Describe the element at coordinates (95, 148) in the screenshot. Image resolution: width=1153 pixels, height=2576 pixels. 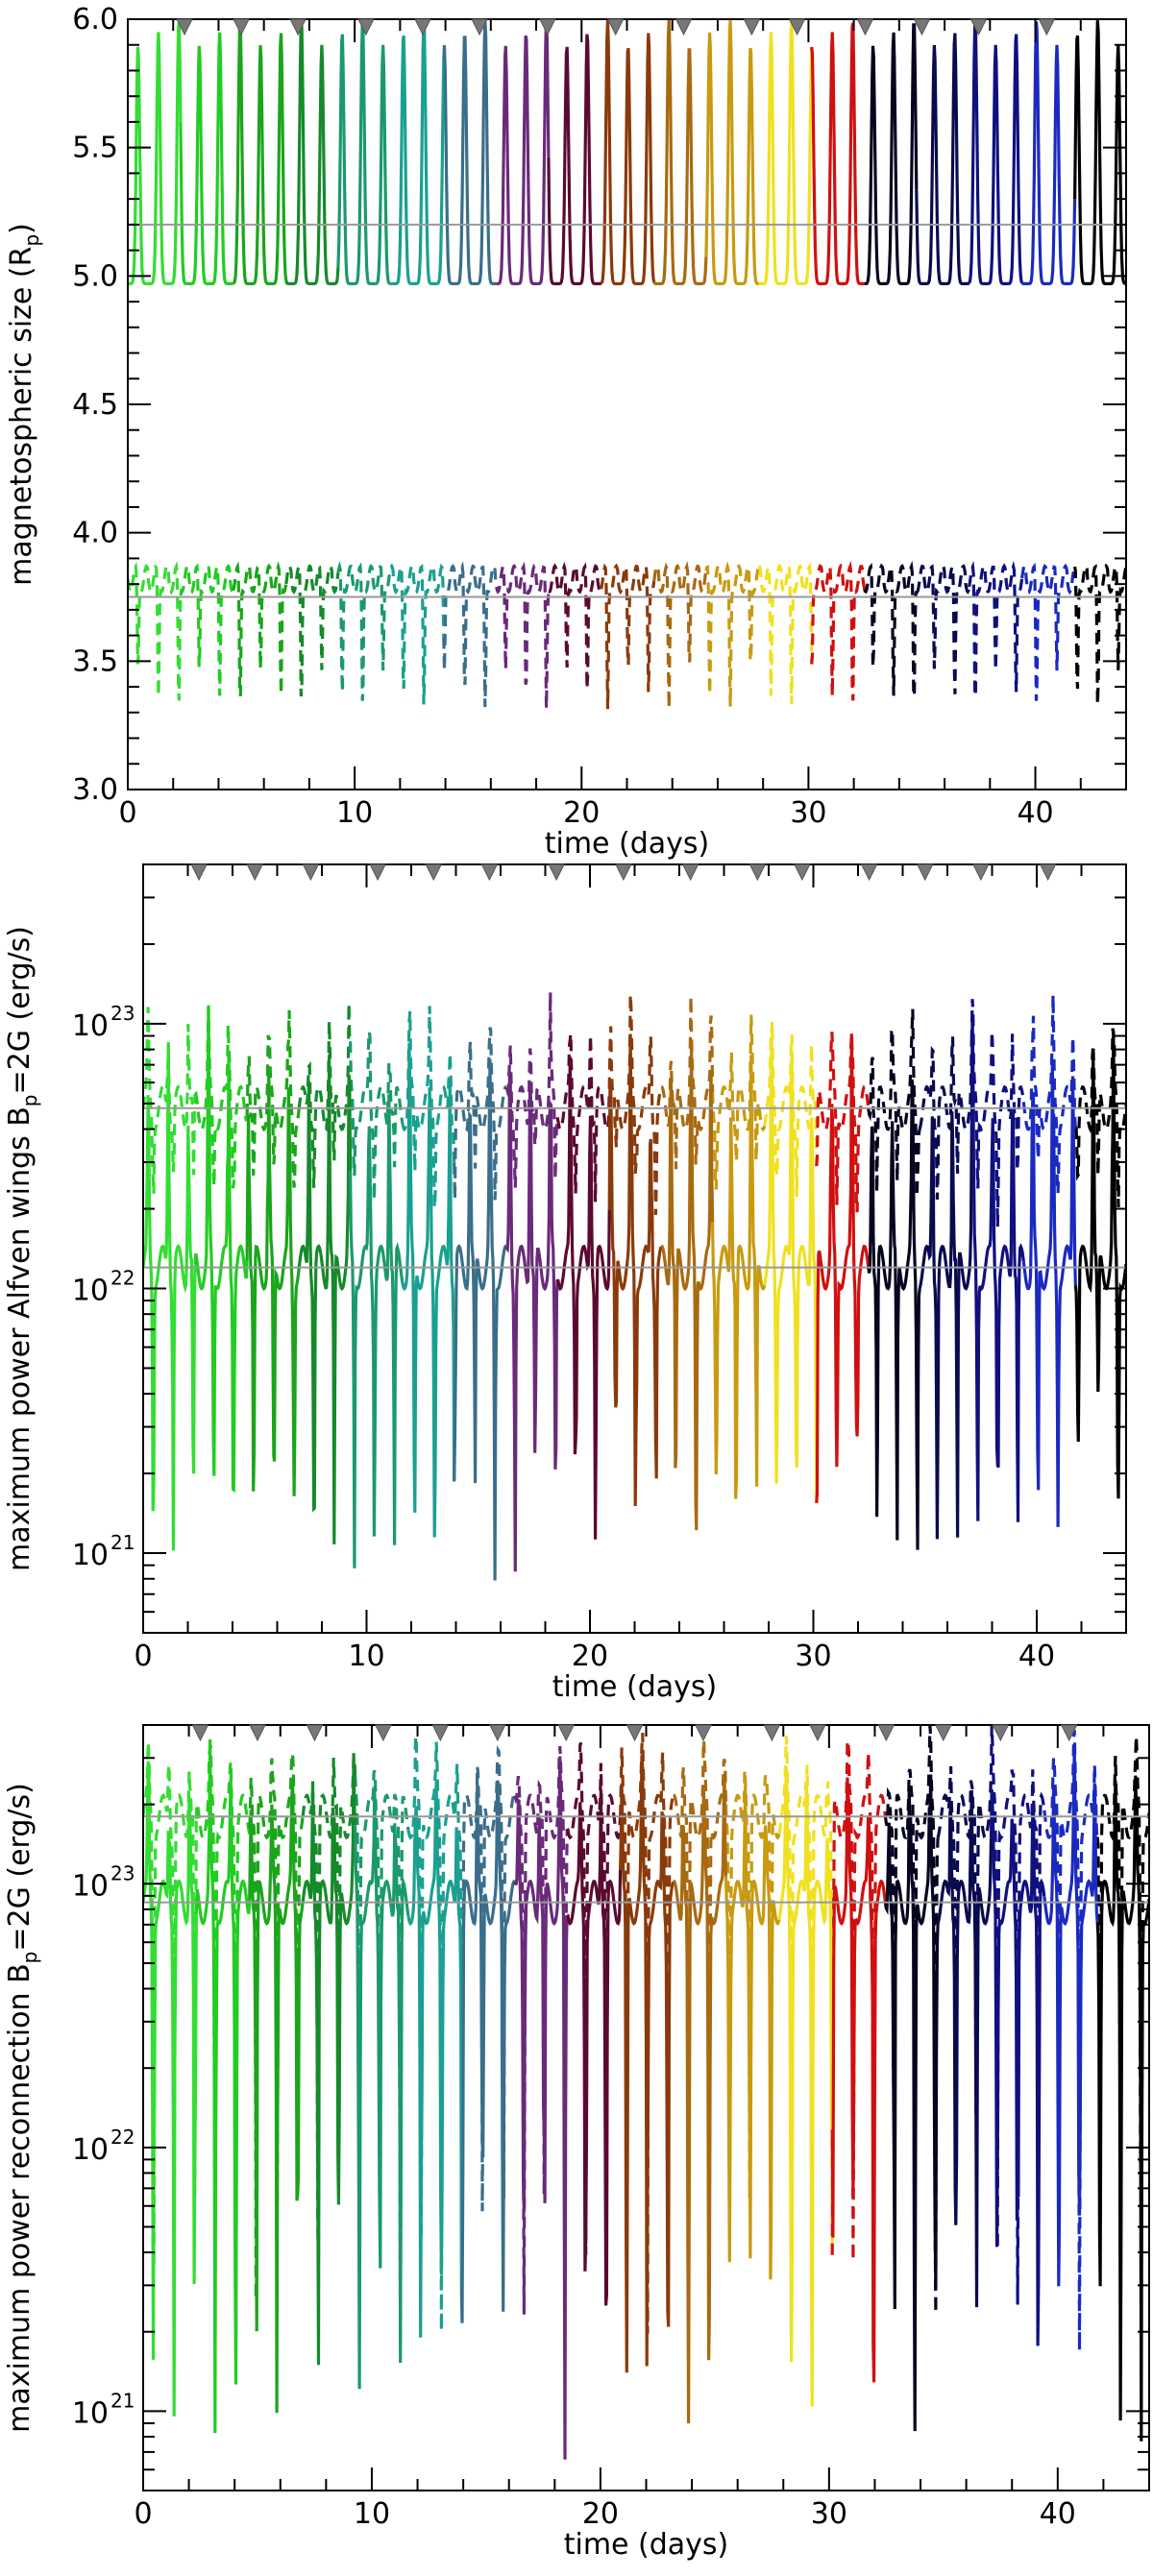
I see `y-tick-label: 5.5` at that location.